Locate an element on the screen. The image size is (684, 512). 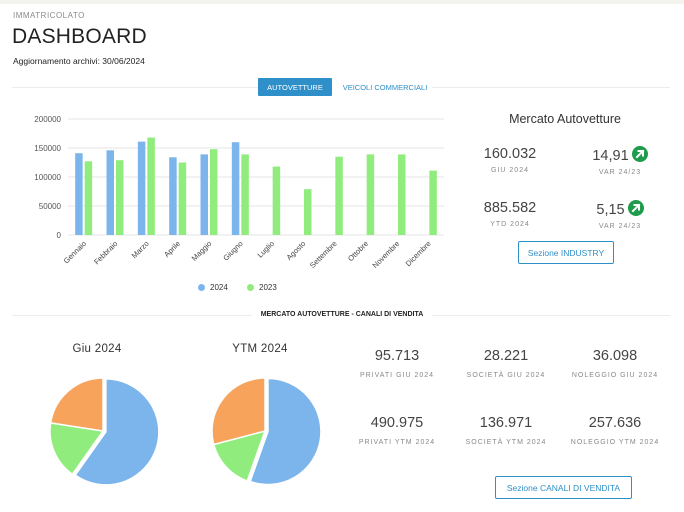
bar-2023-maggio is located at coordinates (214, 192).